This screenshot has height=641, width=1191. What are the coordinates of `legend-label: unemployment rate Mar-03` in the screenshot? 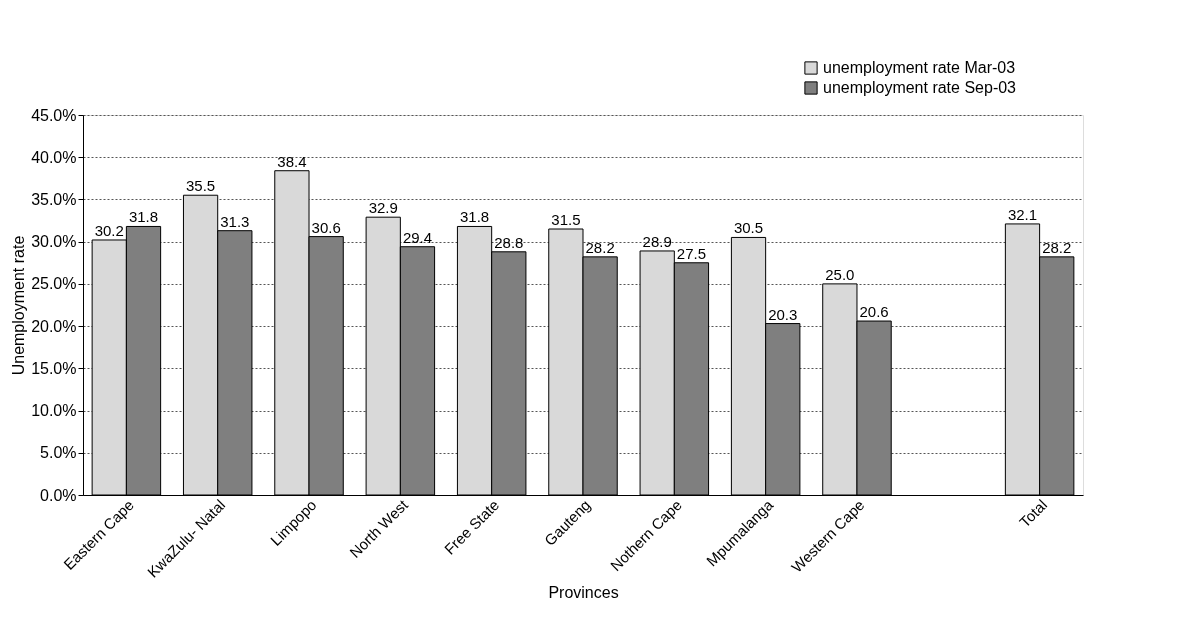 It's located at (919, 67).